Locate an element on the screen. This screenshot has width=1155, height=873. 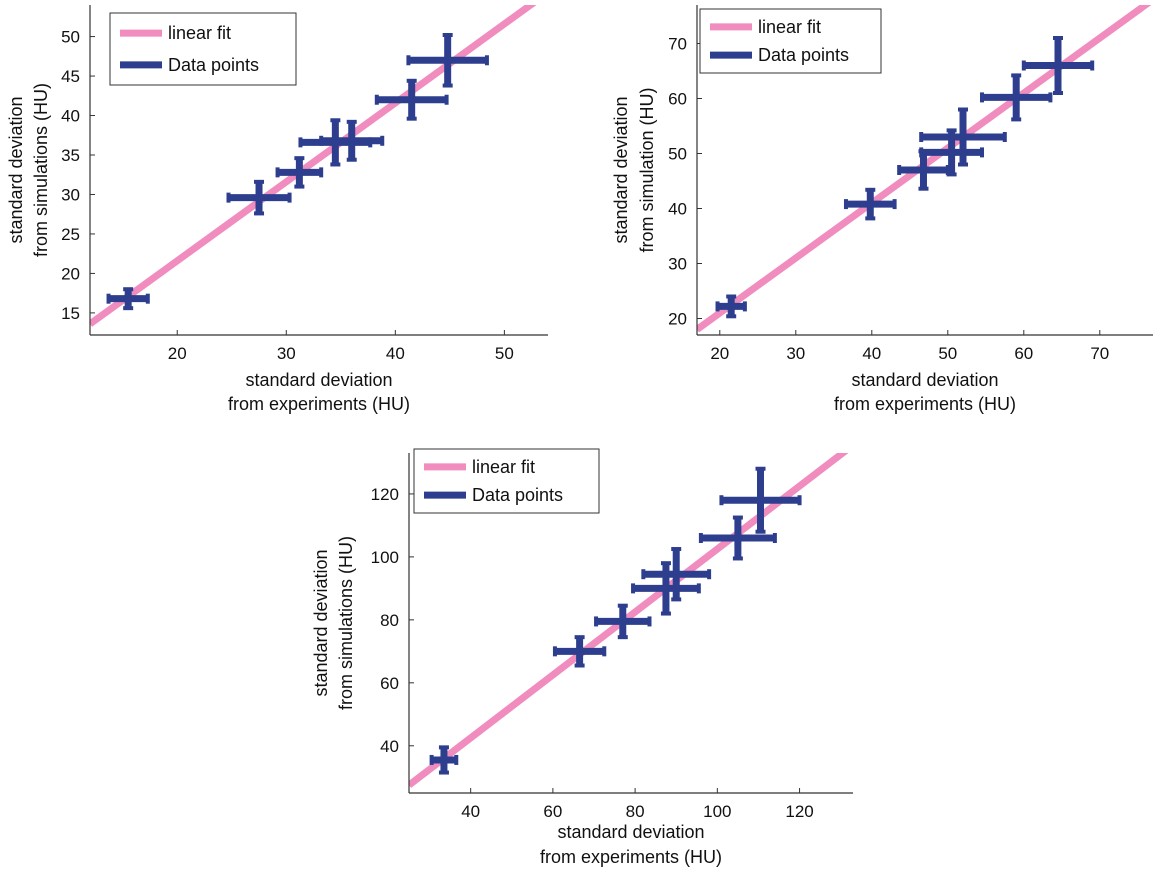
linear-fit-line is located at coordinates (313, 166).